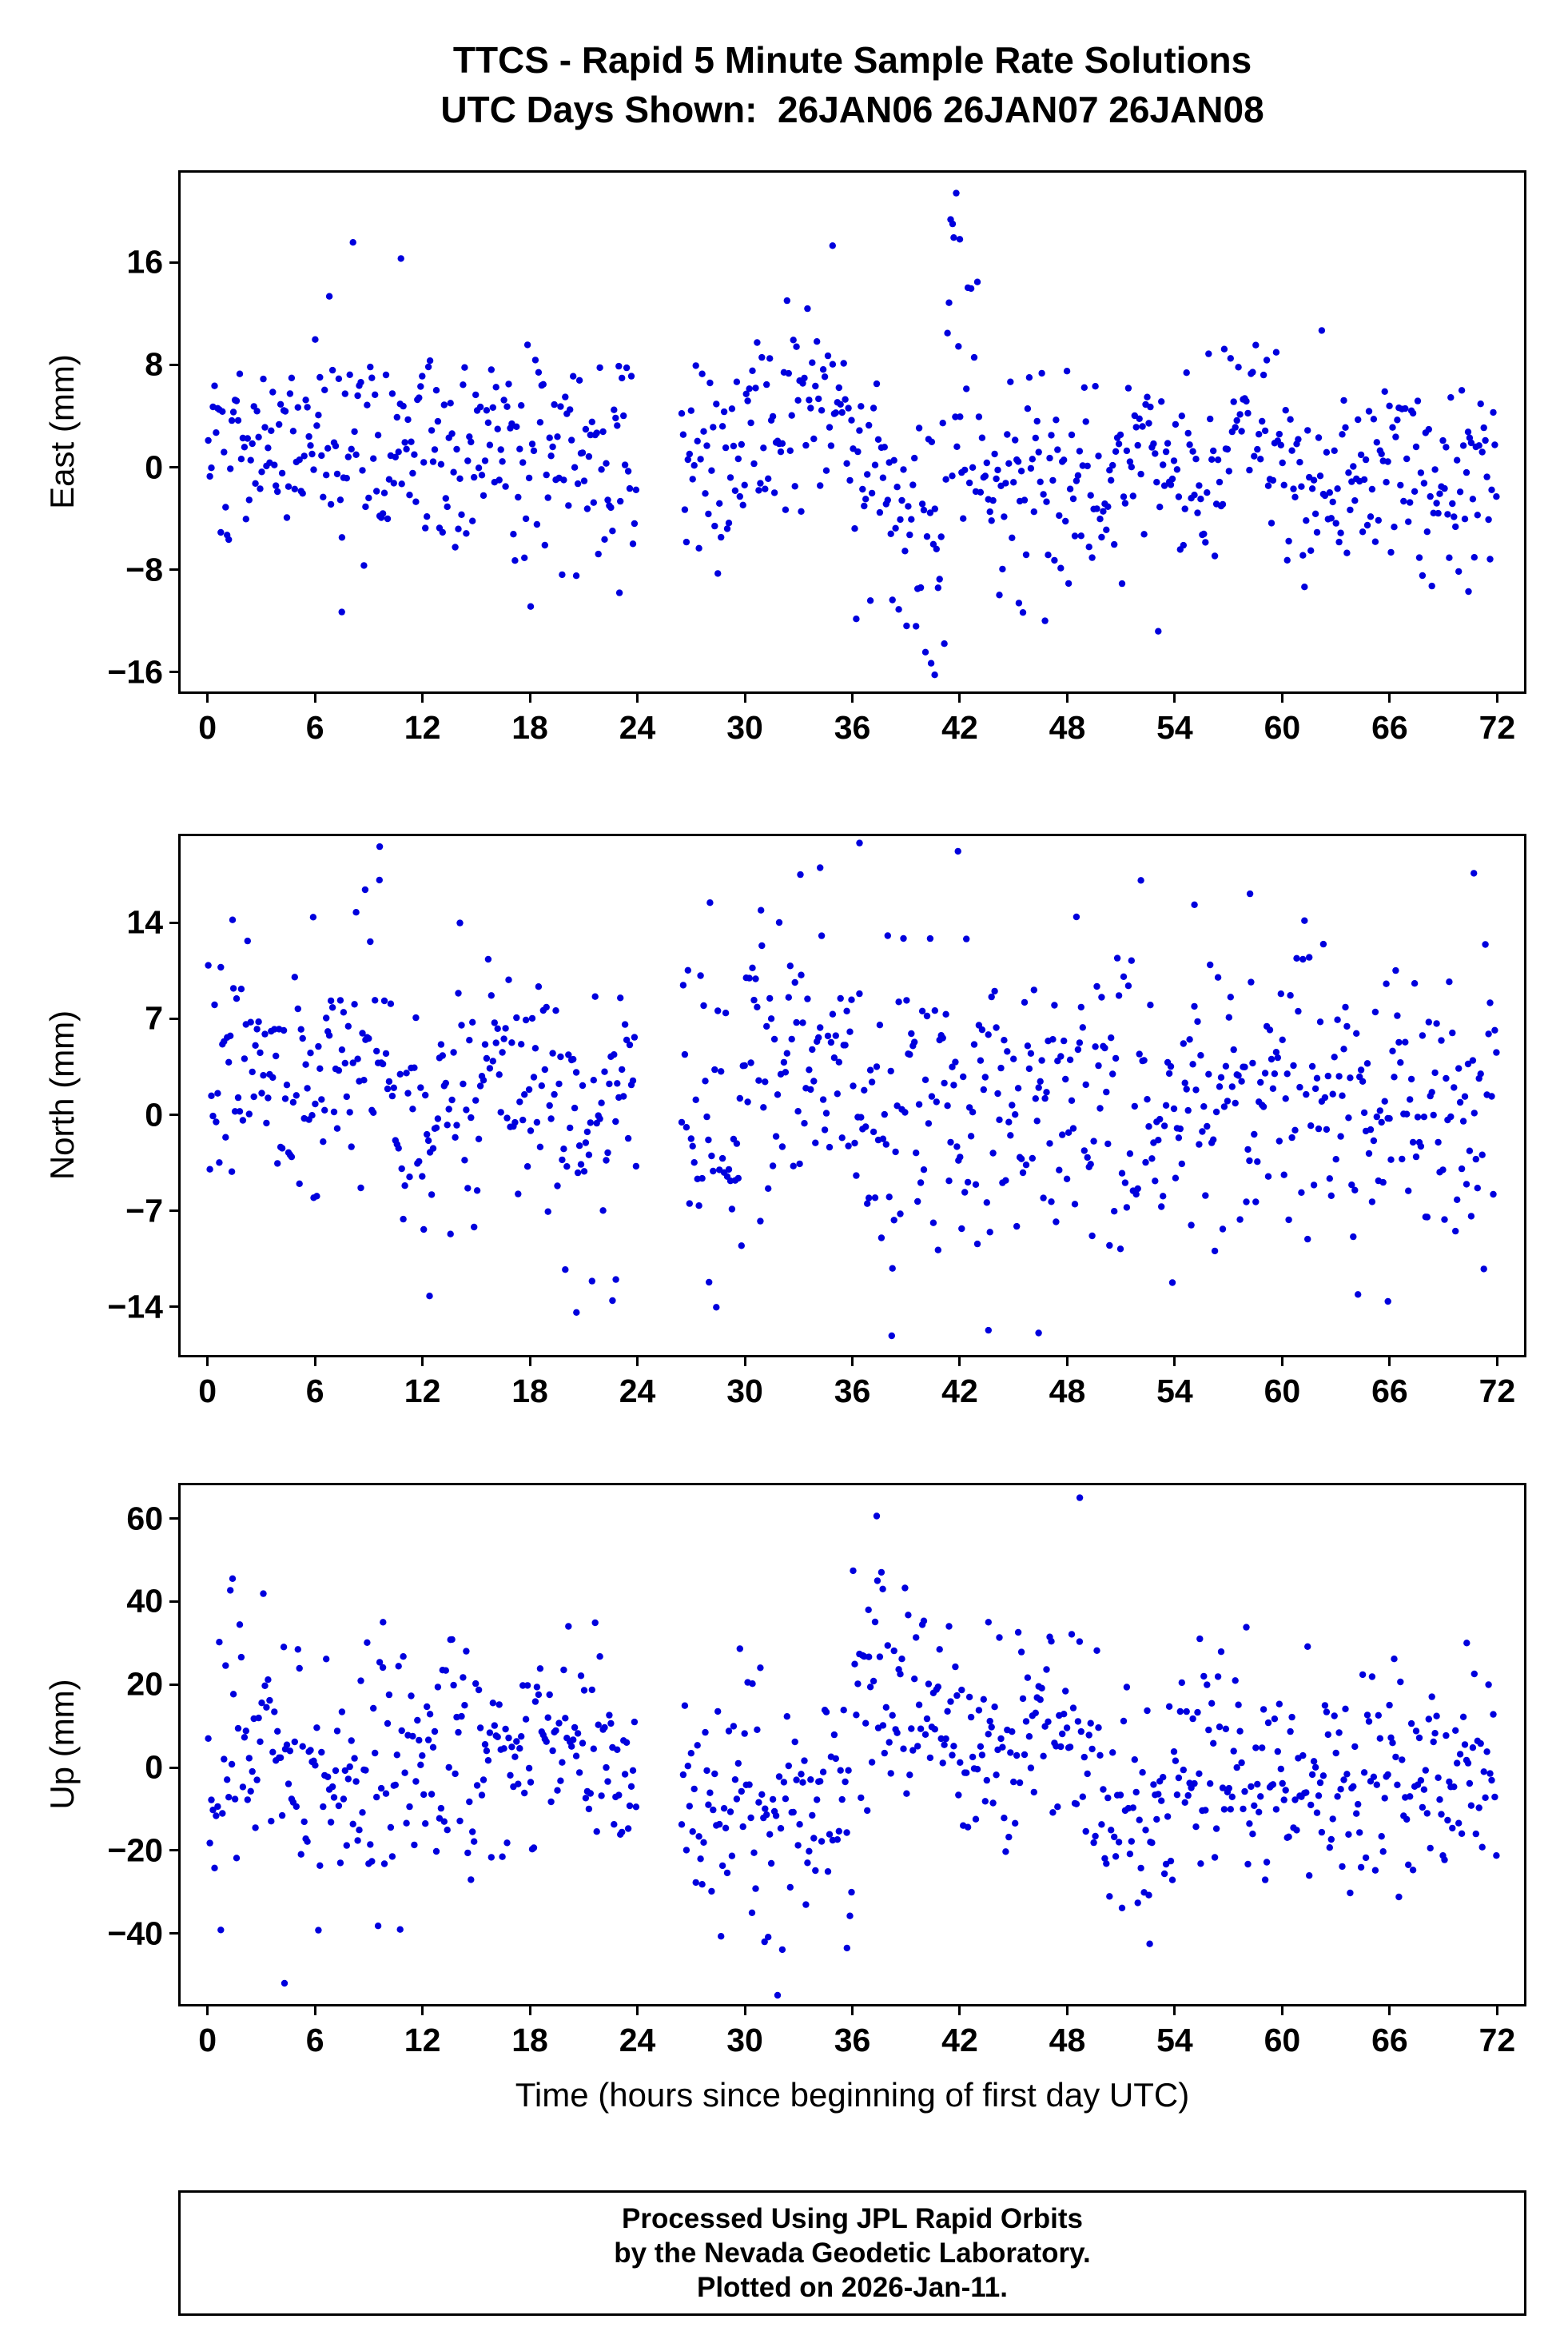 This screenshot has height=2347, width=1568. What do you see at coordinates (144, 922) in the screenshot?
I see `y-tick-label: 14` at bounding box center [144, 922].